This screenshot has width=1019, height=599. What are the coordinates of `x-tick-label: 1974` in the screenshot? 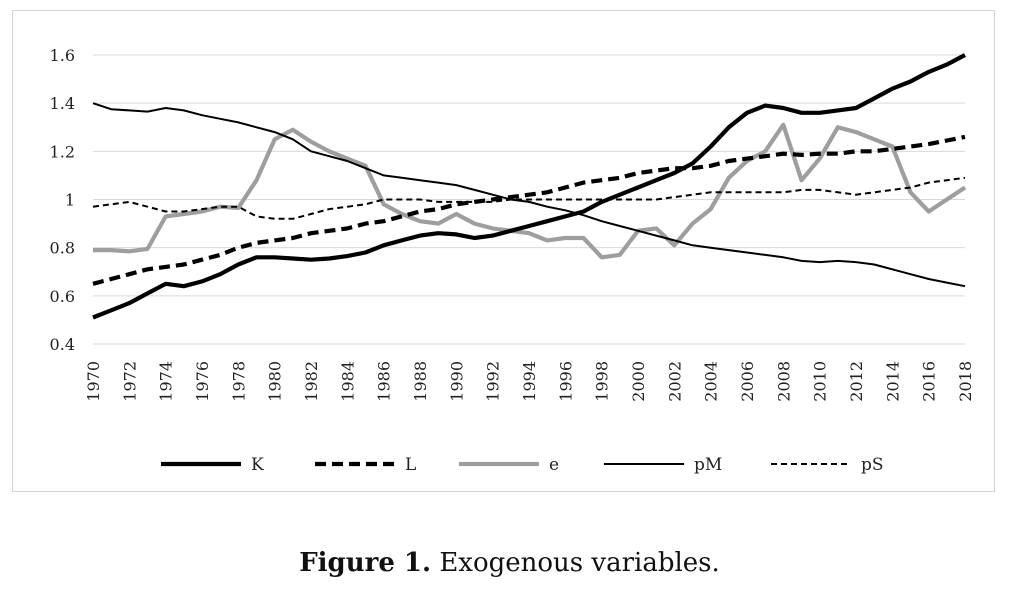 It's located at (166, 381).